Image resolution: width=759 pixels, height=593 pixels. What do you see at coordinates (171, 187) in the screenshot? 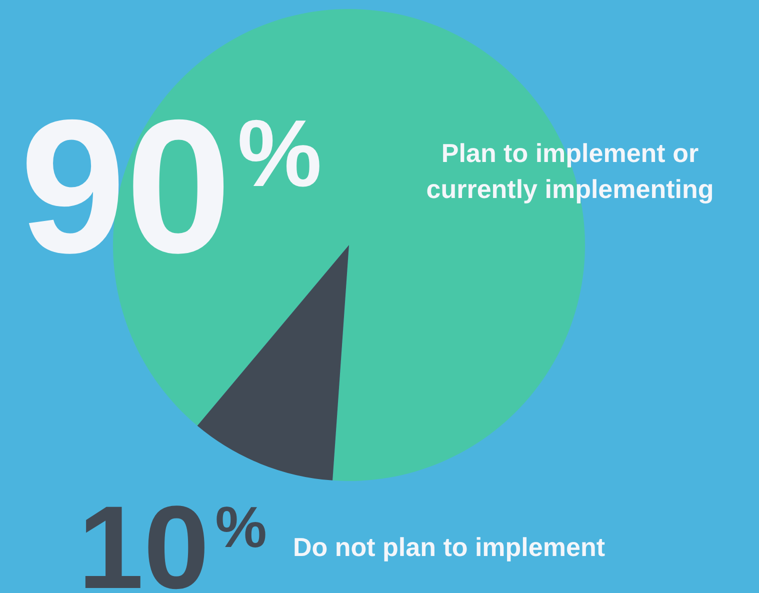
I see `data-label: 90$^{%}$` at bounding box center [171, 187].